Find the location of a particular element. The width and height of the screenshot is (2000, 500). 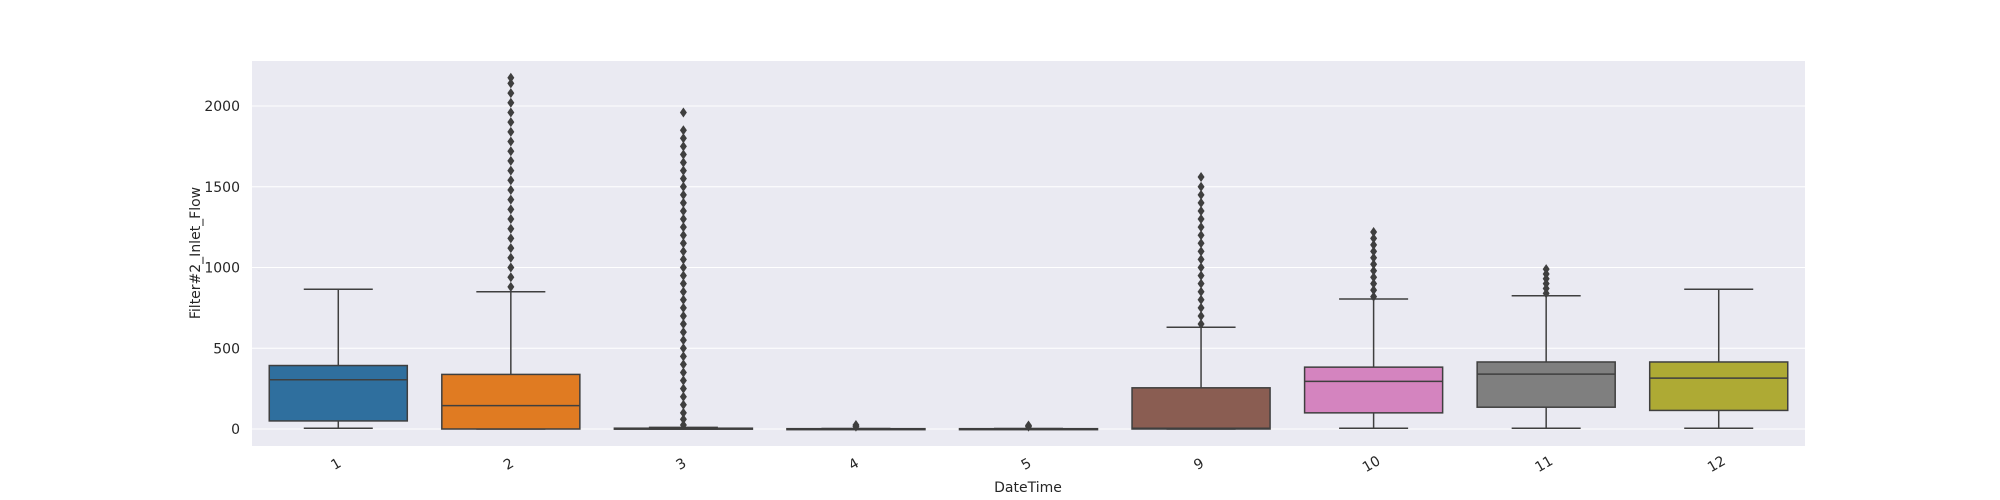

y-tick-label: 1000 is located at coordinates (222, 269).